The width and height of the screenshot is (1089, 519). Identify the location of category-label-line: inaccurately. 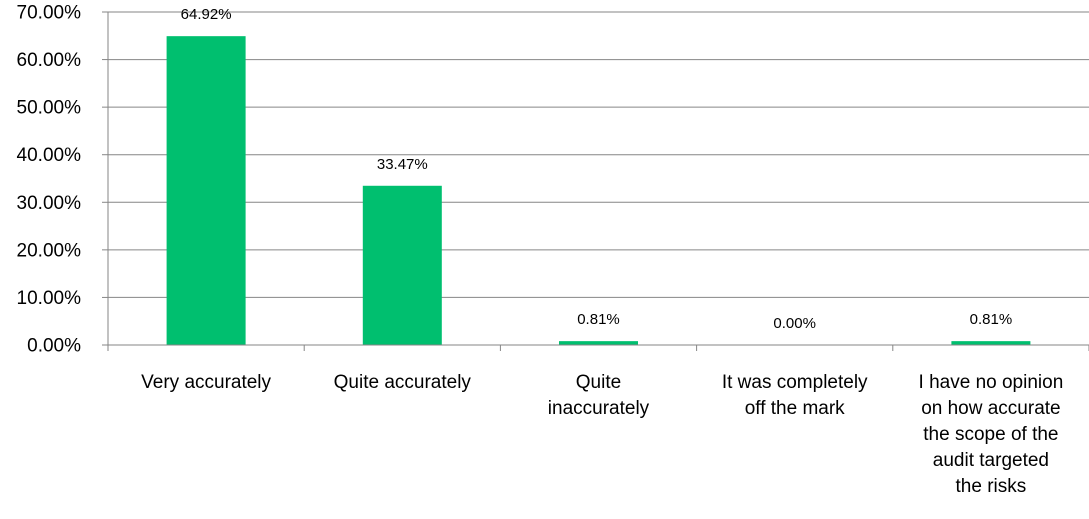
(599, 408).